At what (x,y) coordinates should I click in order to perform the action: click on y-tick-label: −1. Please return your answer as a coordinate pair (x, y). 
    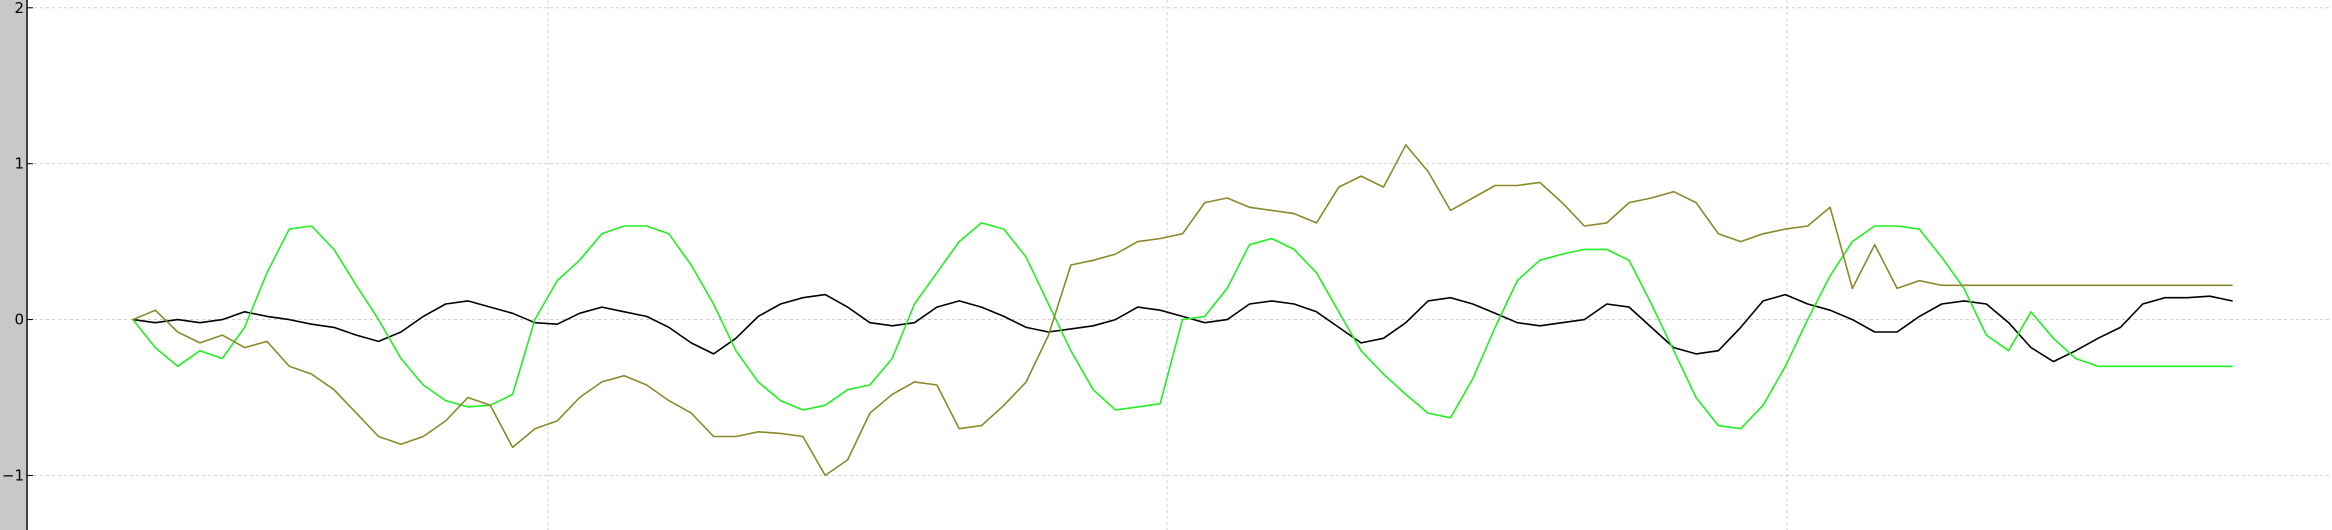
    Looking at the image, I should click on (13, 475).